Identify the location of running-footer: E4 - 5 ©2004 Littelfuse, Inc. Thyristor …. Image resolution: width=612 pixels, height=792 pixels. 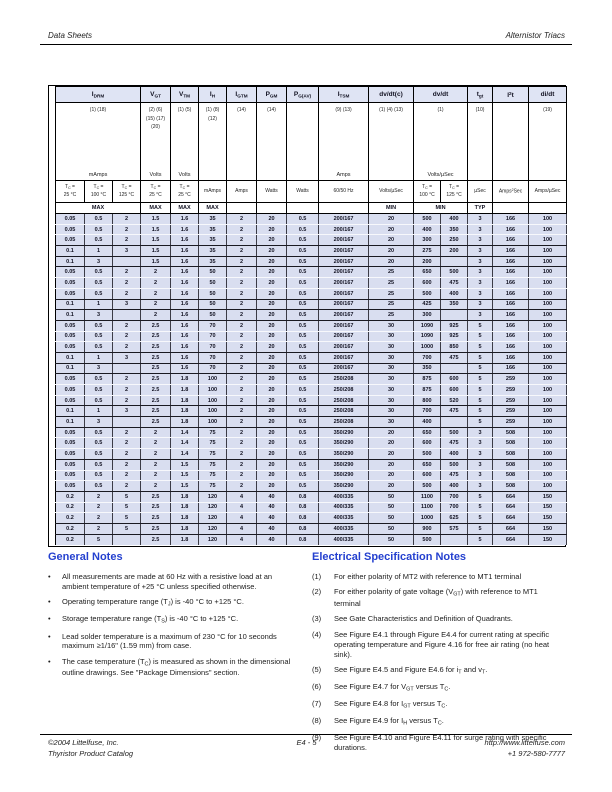
(306, 749).